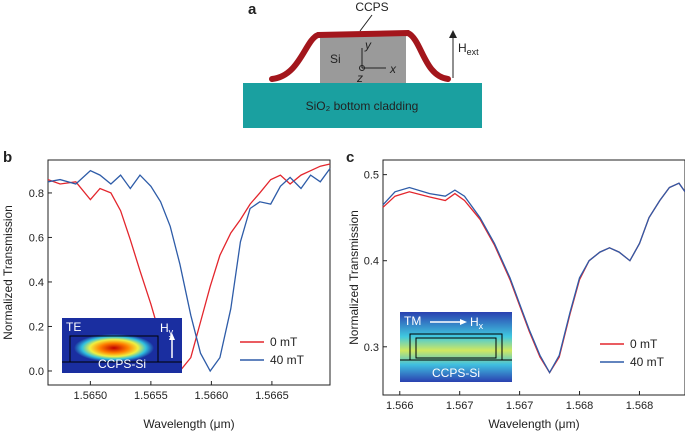 The width and height of the screenshot is (685, 439). I want to click on inset-mode: TE, so click(73, 327).